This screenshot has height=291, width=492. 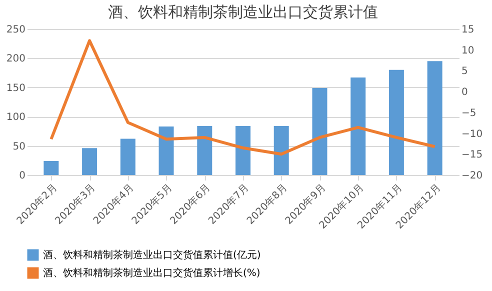 I want to click on y2-tick-label: 5, so click(x=465, y=72).